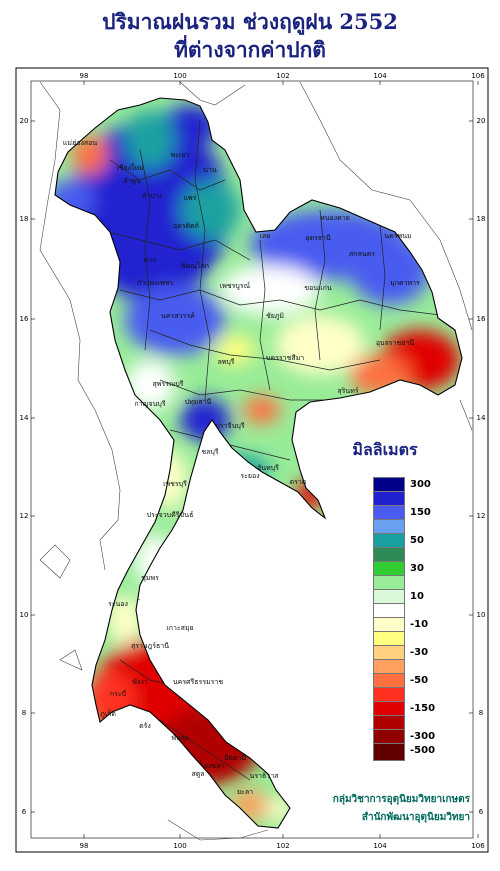 The image size is (500, 871). What do you see at coordinates (423, 736) in the screenshot?
I see `legend-label: -300` at bounding box center [423, 736].